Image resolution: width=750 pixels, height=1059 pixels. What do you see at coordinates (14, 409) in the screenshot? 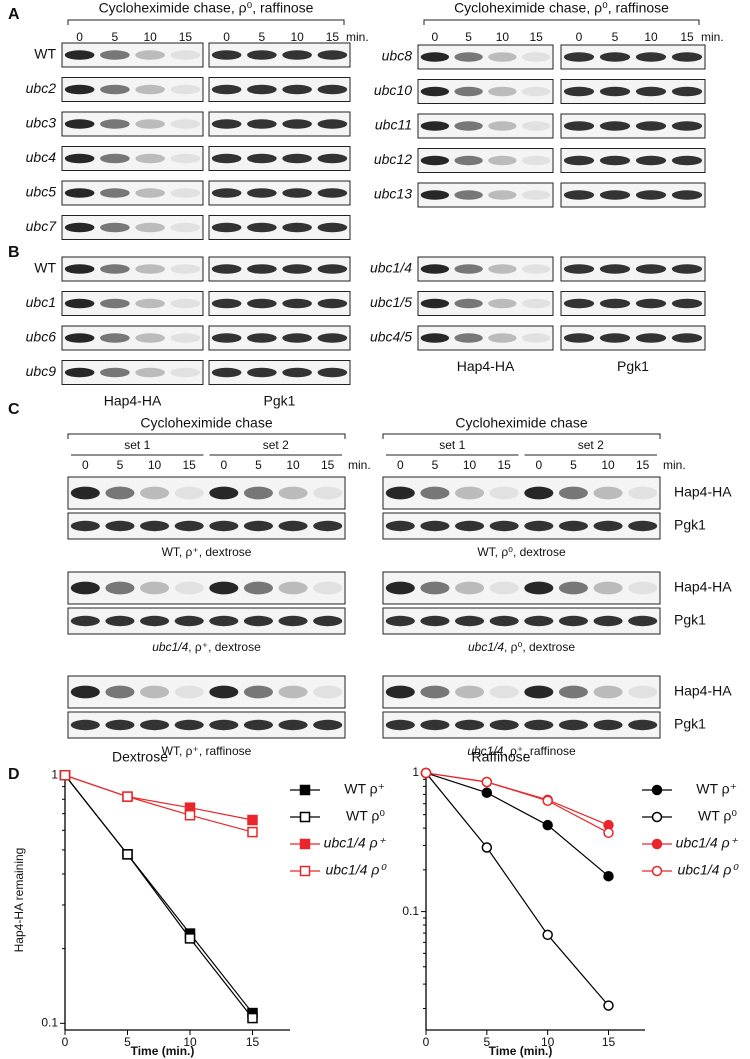
I see `panel-letter: C` at bounding box center [14, 409].